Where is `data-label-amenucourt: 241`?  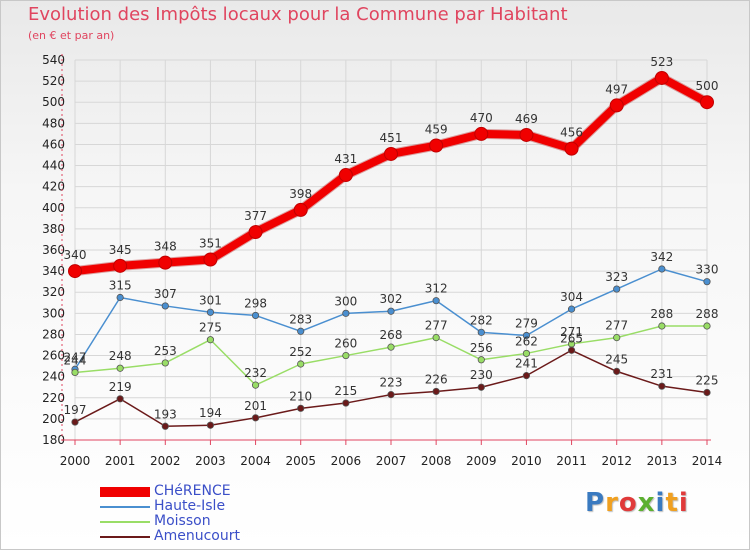
data-label-amenucourt: 241 is located at coordinates (526, 364).